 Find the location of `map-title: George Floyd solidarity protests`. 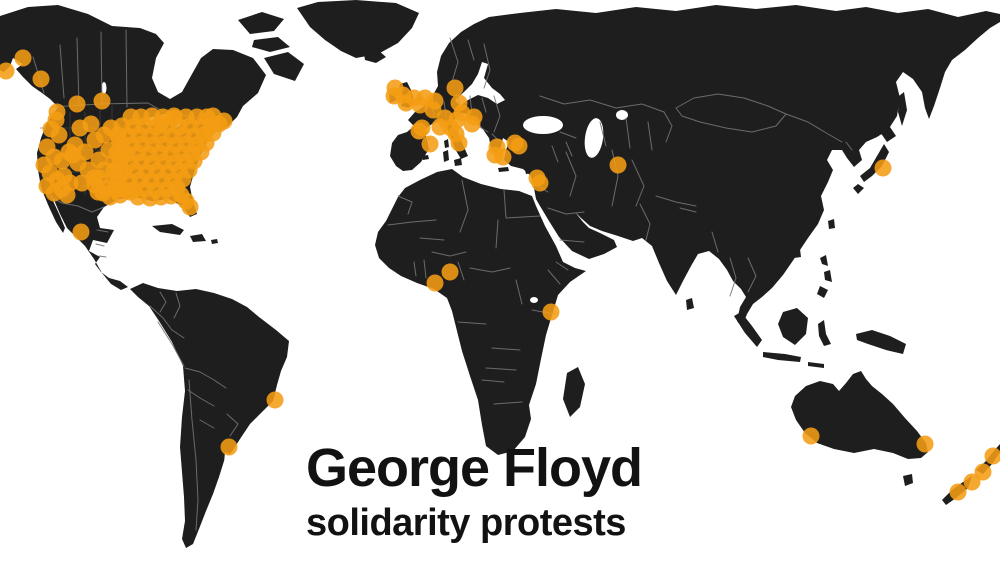

map-title: George Floyd solidarity protests is located at coordinates (474, 491).